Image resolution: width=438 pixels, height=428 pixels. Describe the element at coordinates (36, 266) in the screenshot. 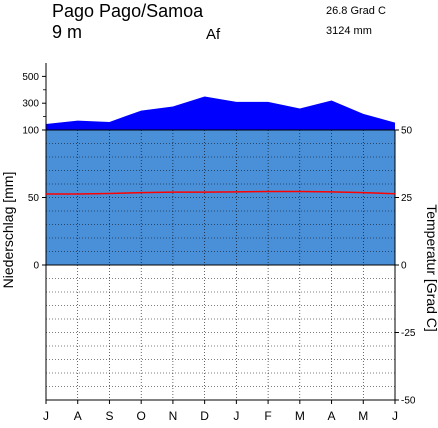

I see `precip-tick-label: 0` at that location.